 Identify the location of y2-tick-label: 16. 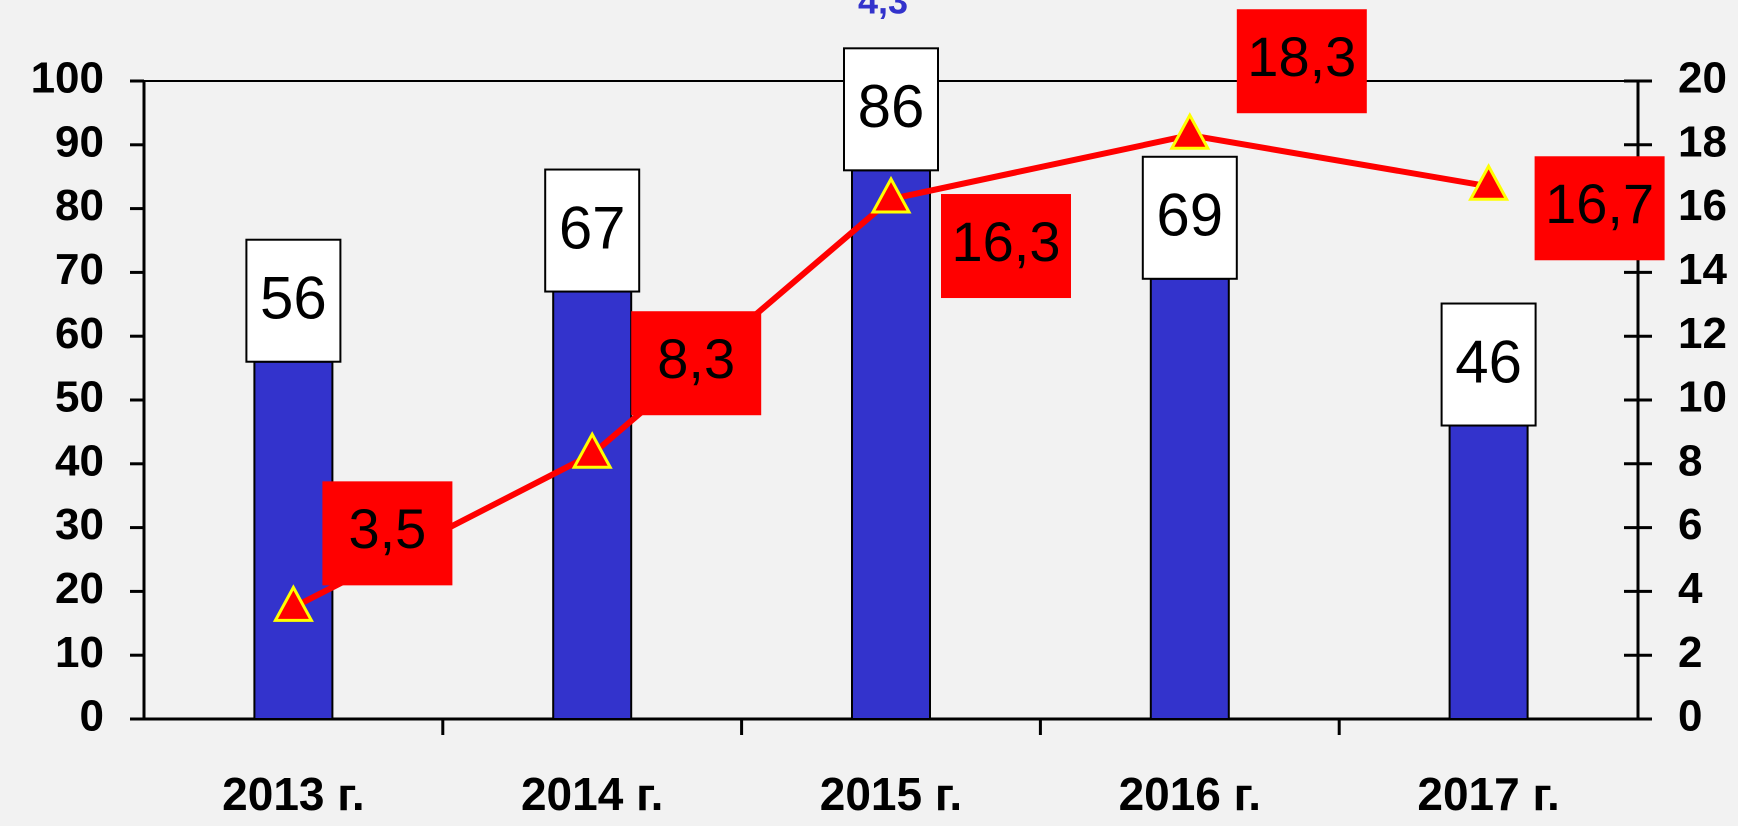
(1702, 205).